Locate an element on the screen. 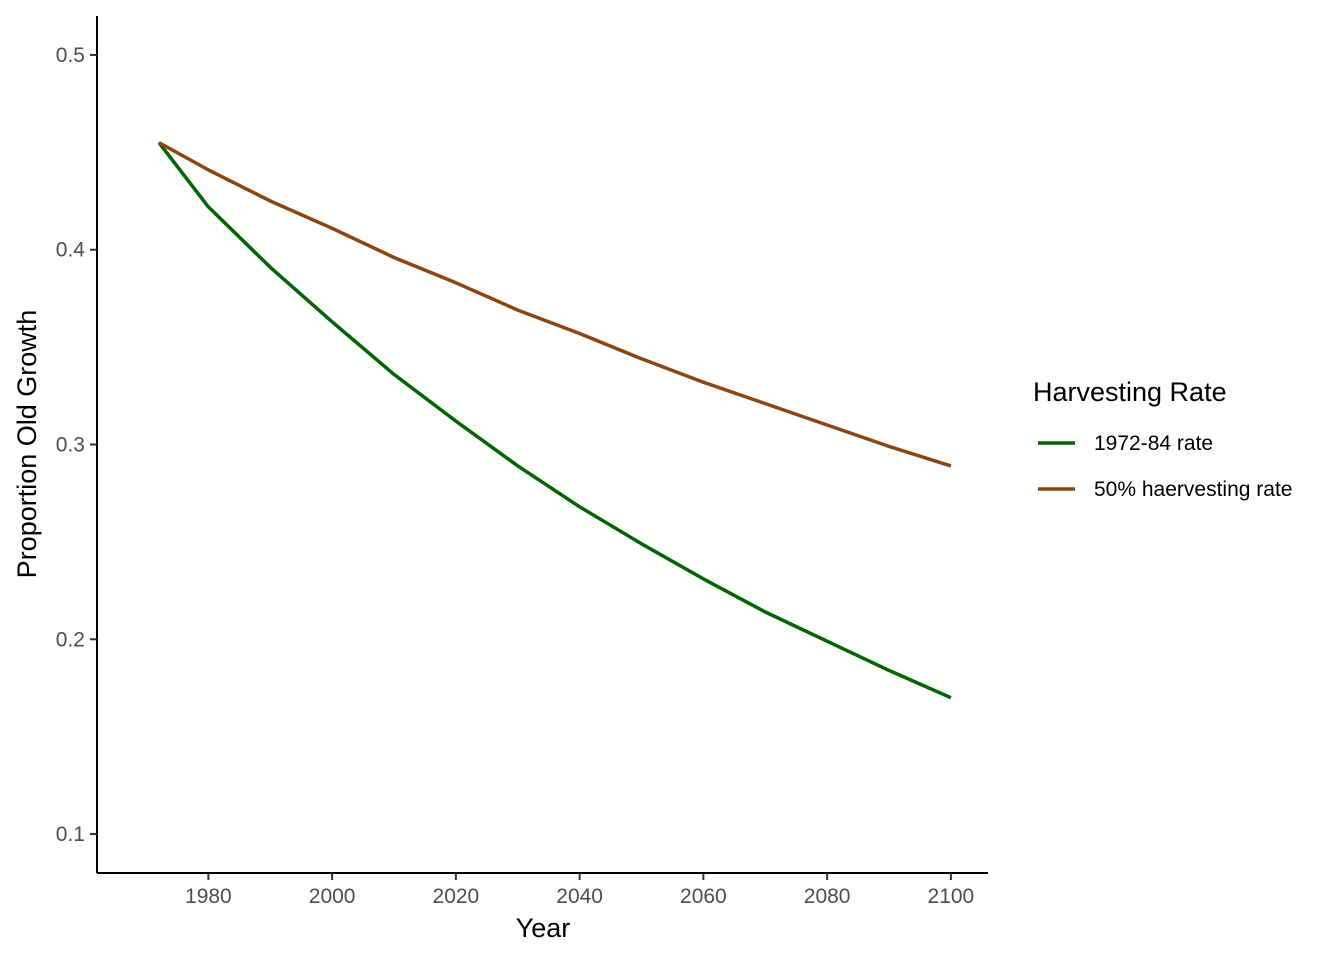 This screenshot has width=1344, height=960. y-ticks: 0.1 0.2 0.3 0.4 0.5 is located at coordinates (76, 445).